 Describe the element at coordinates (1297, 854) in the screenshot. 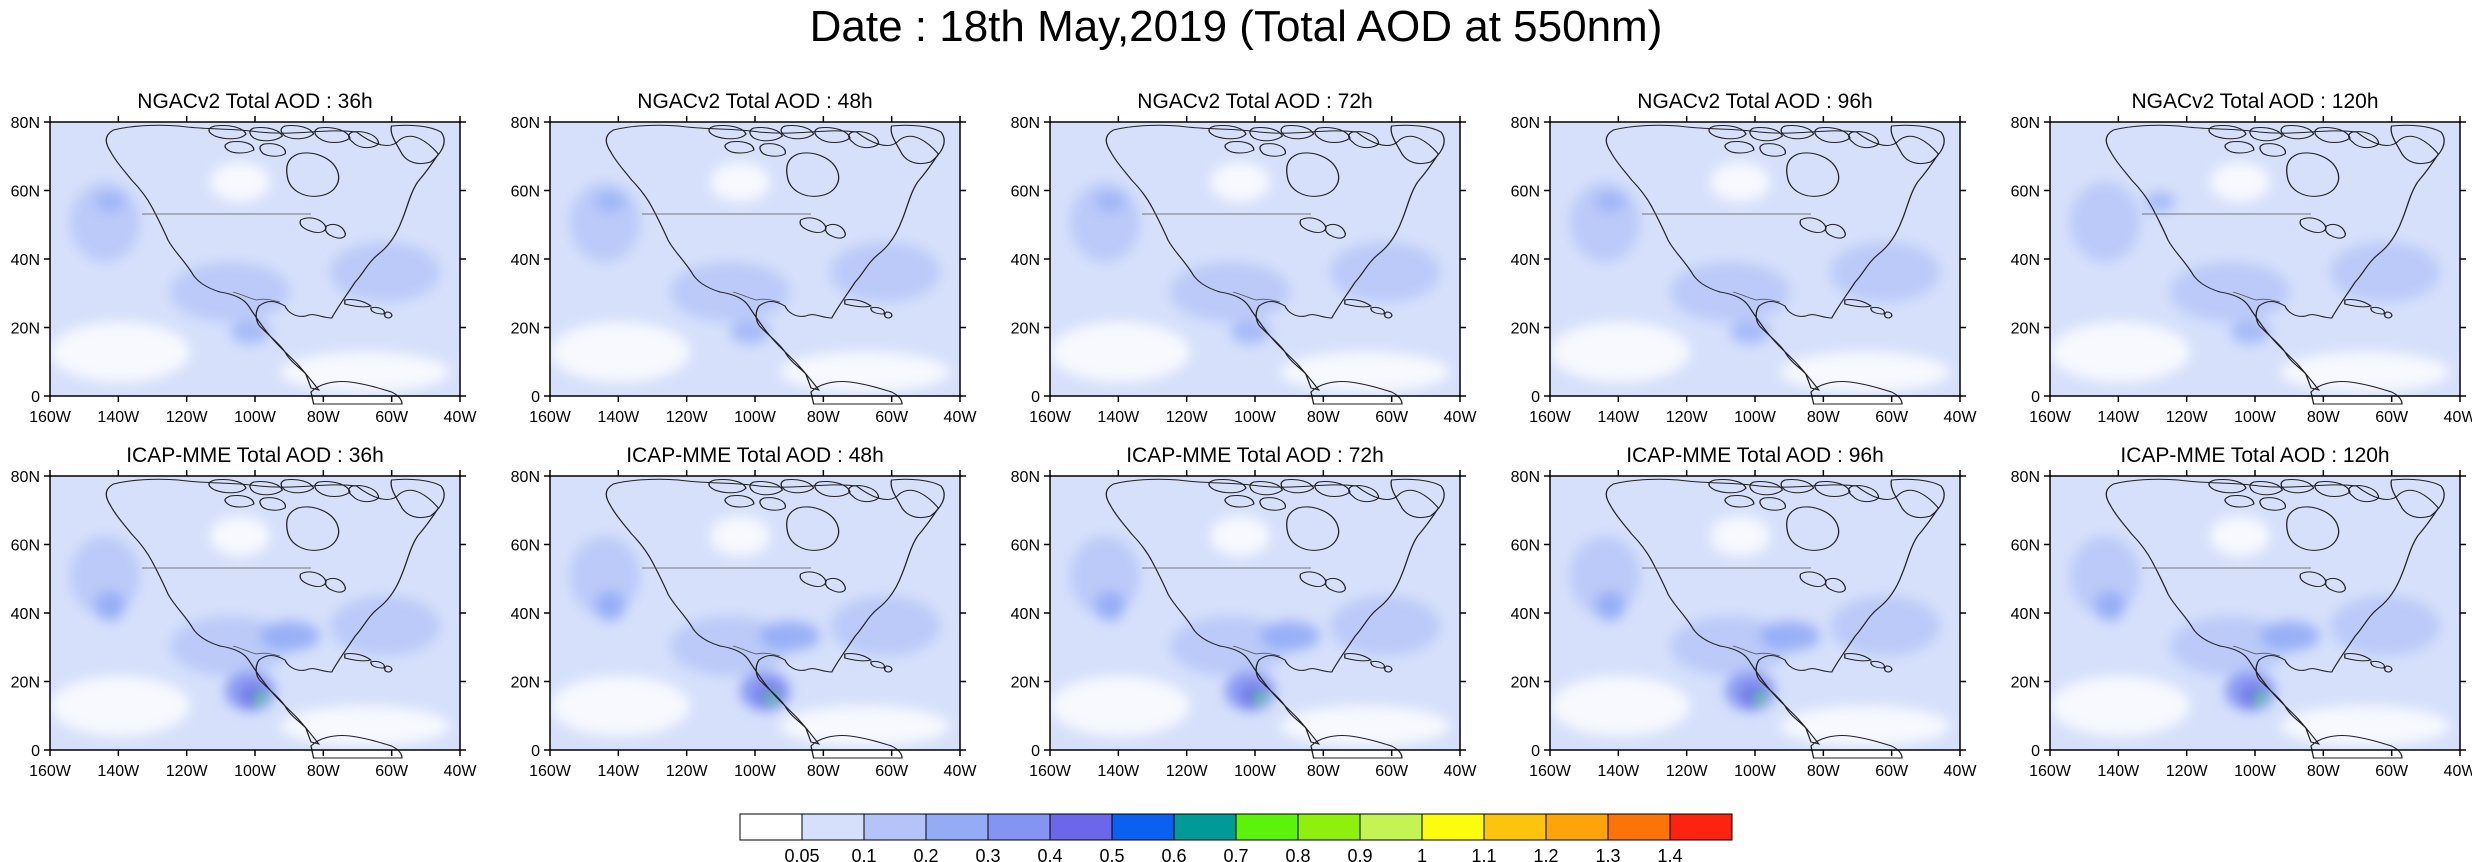

I see `colorbar-label: 0.8` at that location.